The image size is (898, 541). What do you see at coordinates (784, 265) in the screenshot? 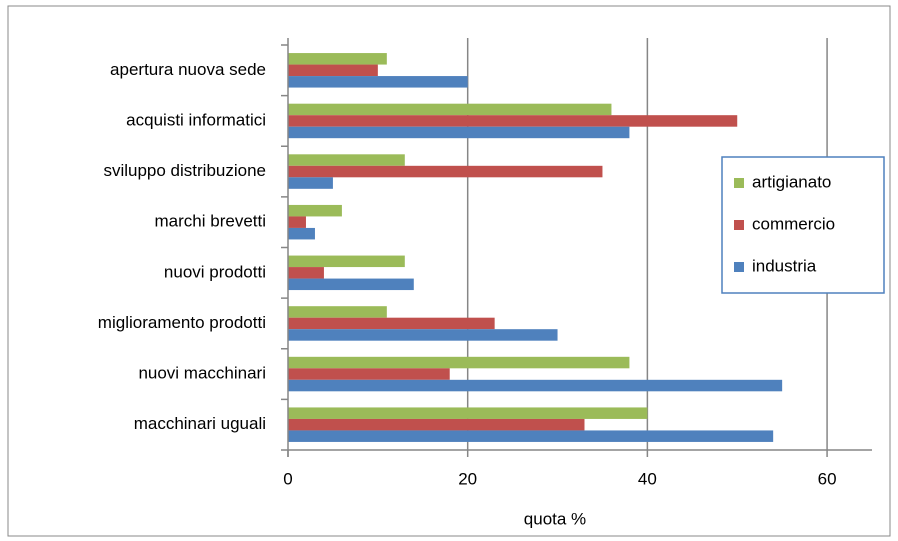
I see `legend-label: industria` at bounding box center [784, 265].